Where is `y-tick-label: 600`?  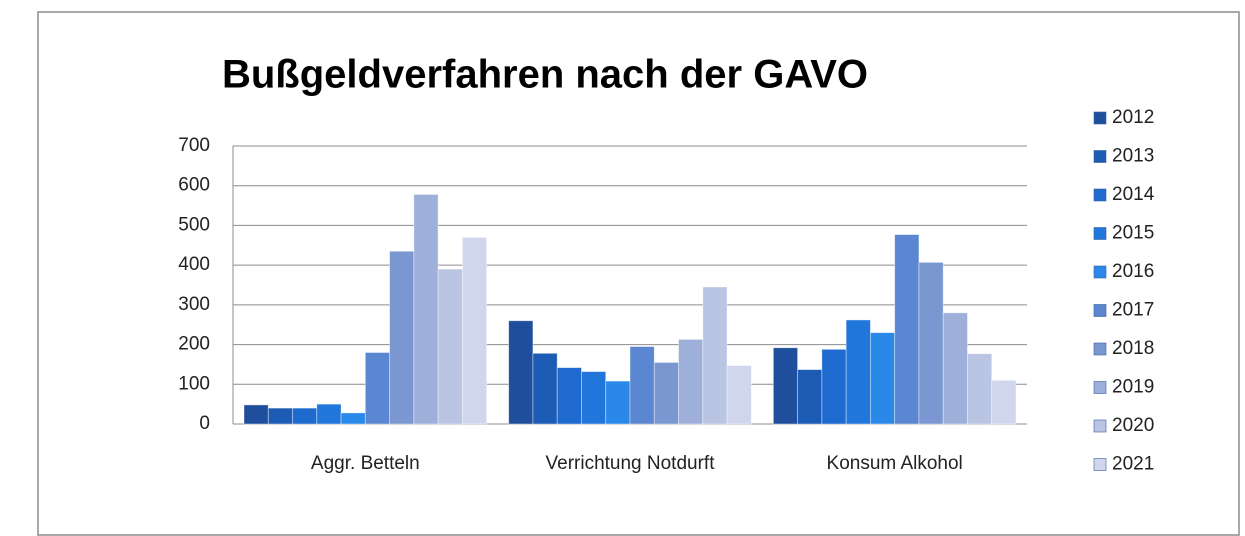
y-tick-label: 600 is located at coordinates (194, 185).